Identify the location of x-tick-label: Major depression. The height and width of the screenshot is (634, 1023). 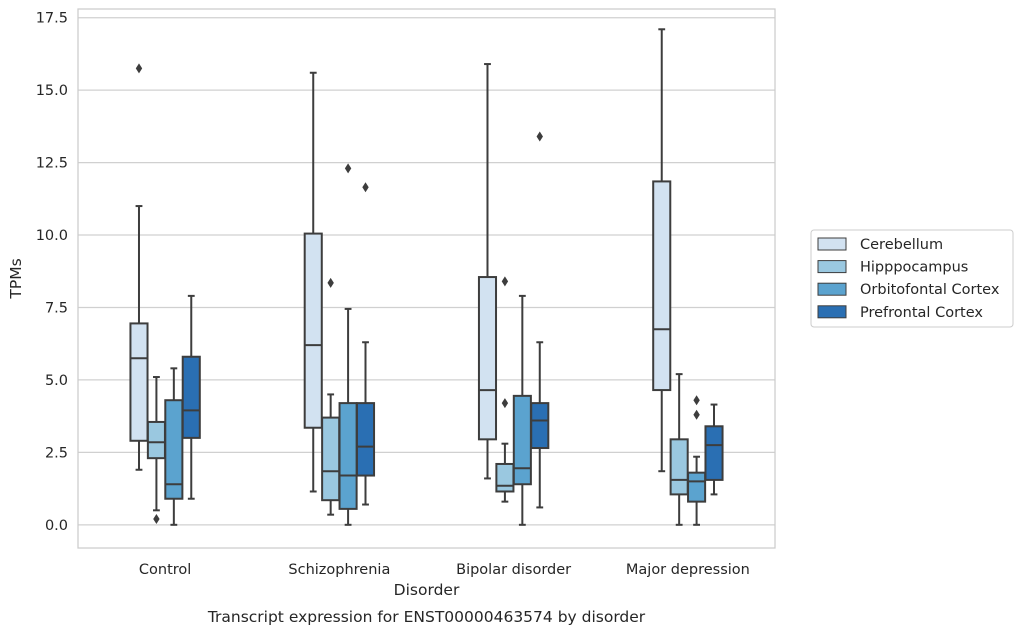
(688, 570).